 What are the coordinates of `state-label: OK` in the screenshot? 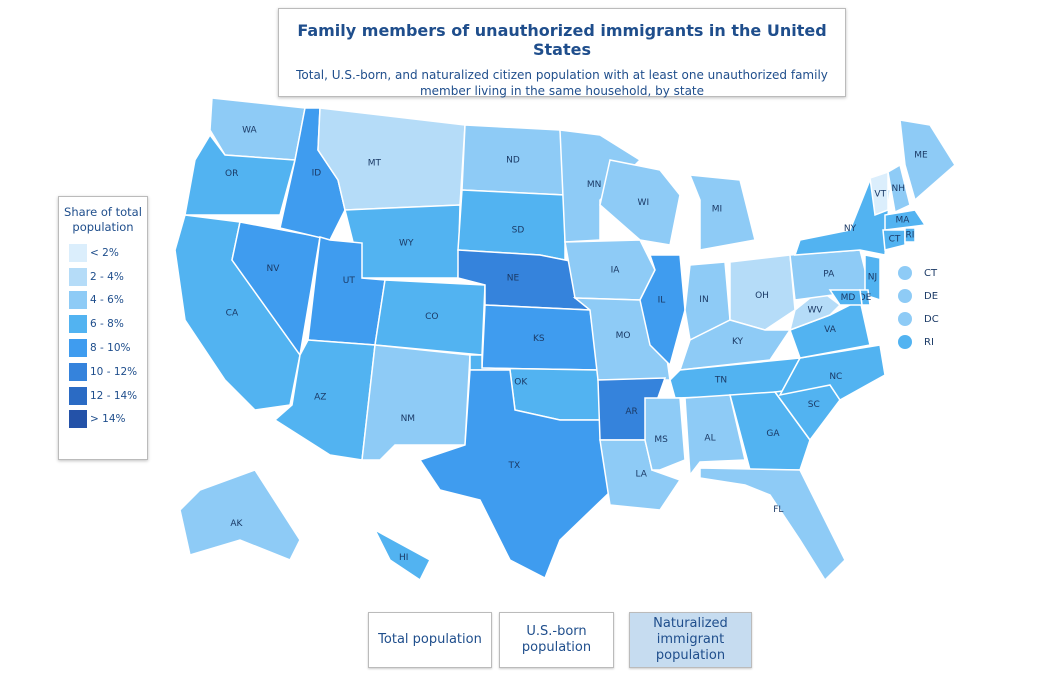 It's located at (521, 383).